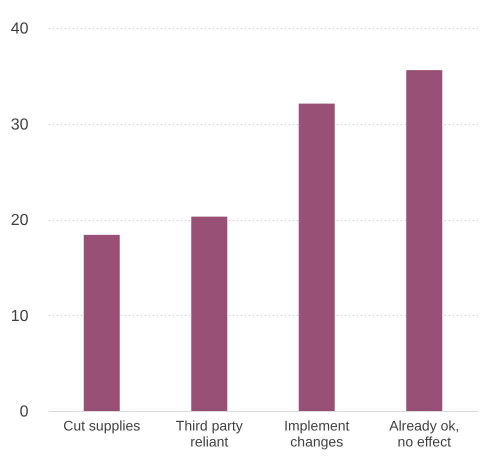  What do you see at coordinates (19, 125) in the screenshot?
I see `y-tick-label: 30` at bounding box center [19, 125].